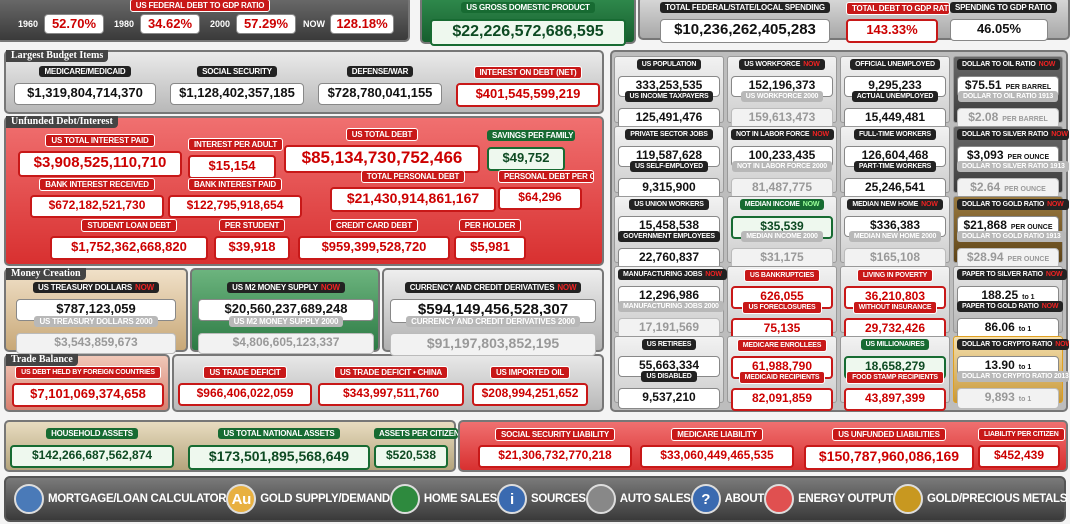 The width and height of the screenshot is (1070, 524). Describe the element at coordinates (308, 499) in the screenshot. I see `nav-item: Au GOLD SUPPLY/DEMAND` at that location.